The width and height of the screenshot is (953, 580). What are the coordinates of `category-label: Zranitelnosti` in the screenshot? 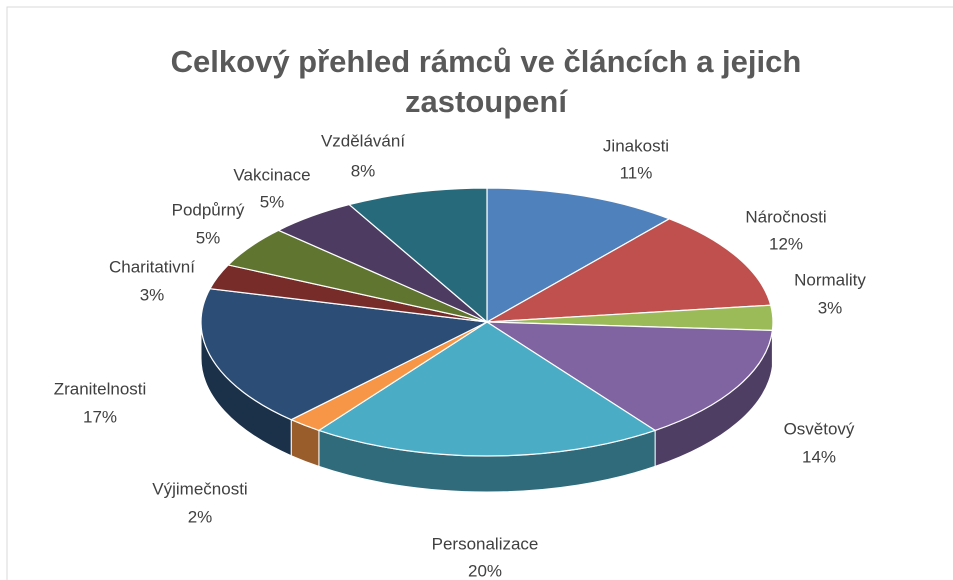 It's located at (100, 388).